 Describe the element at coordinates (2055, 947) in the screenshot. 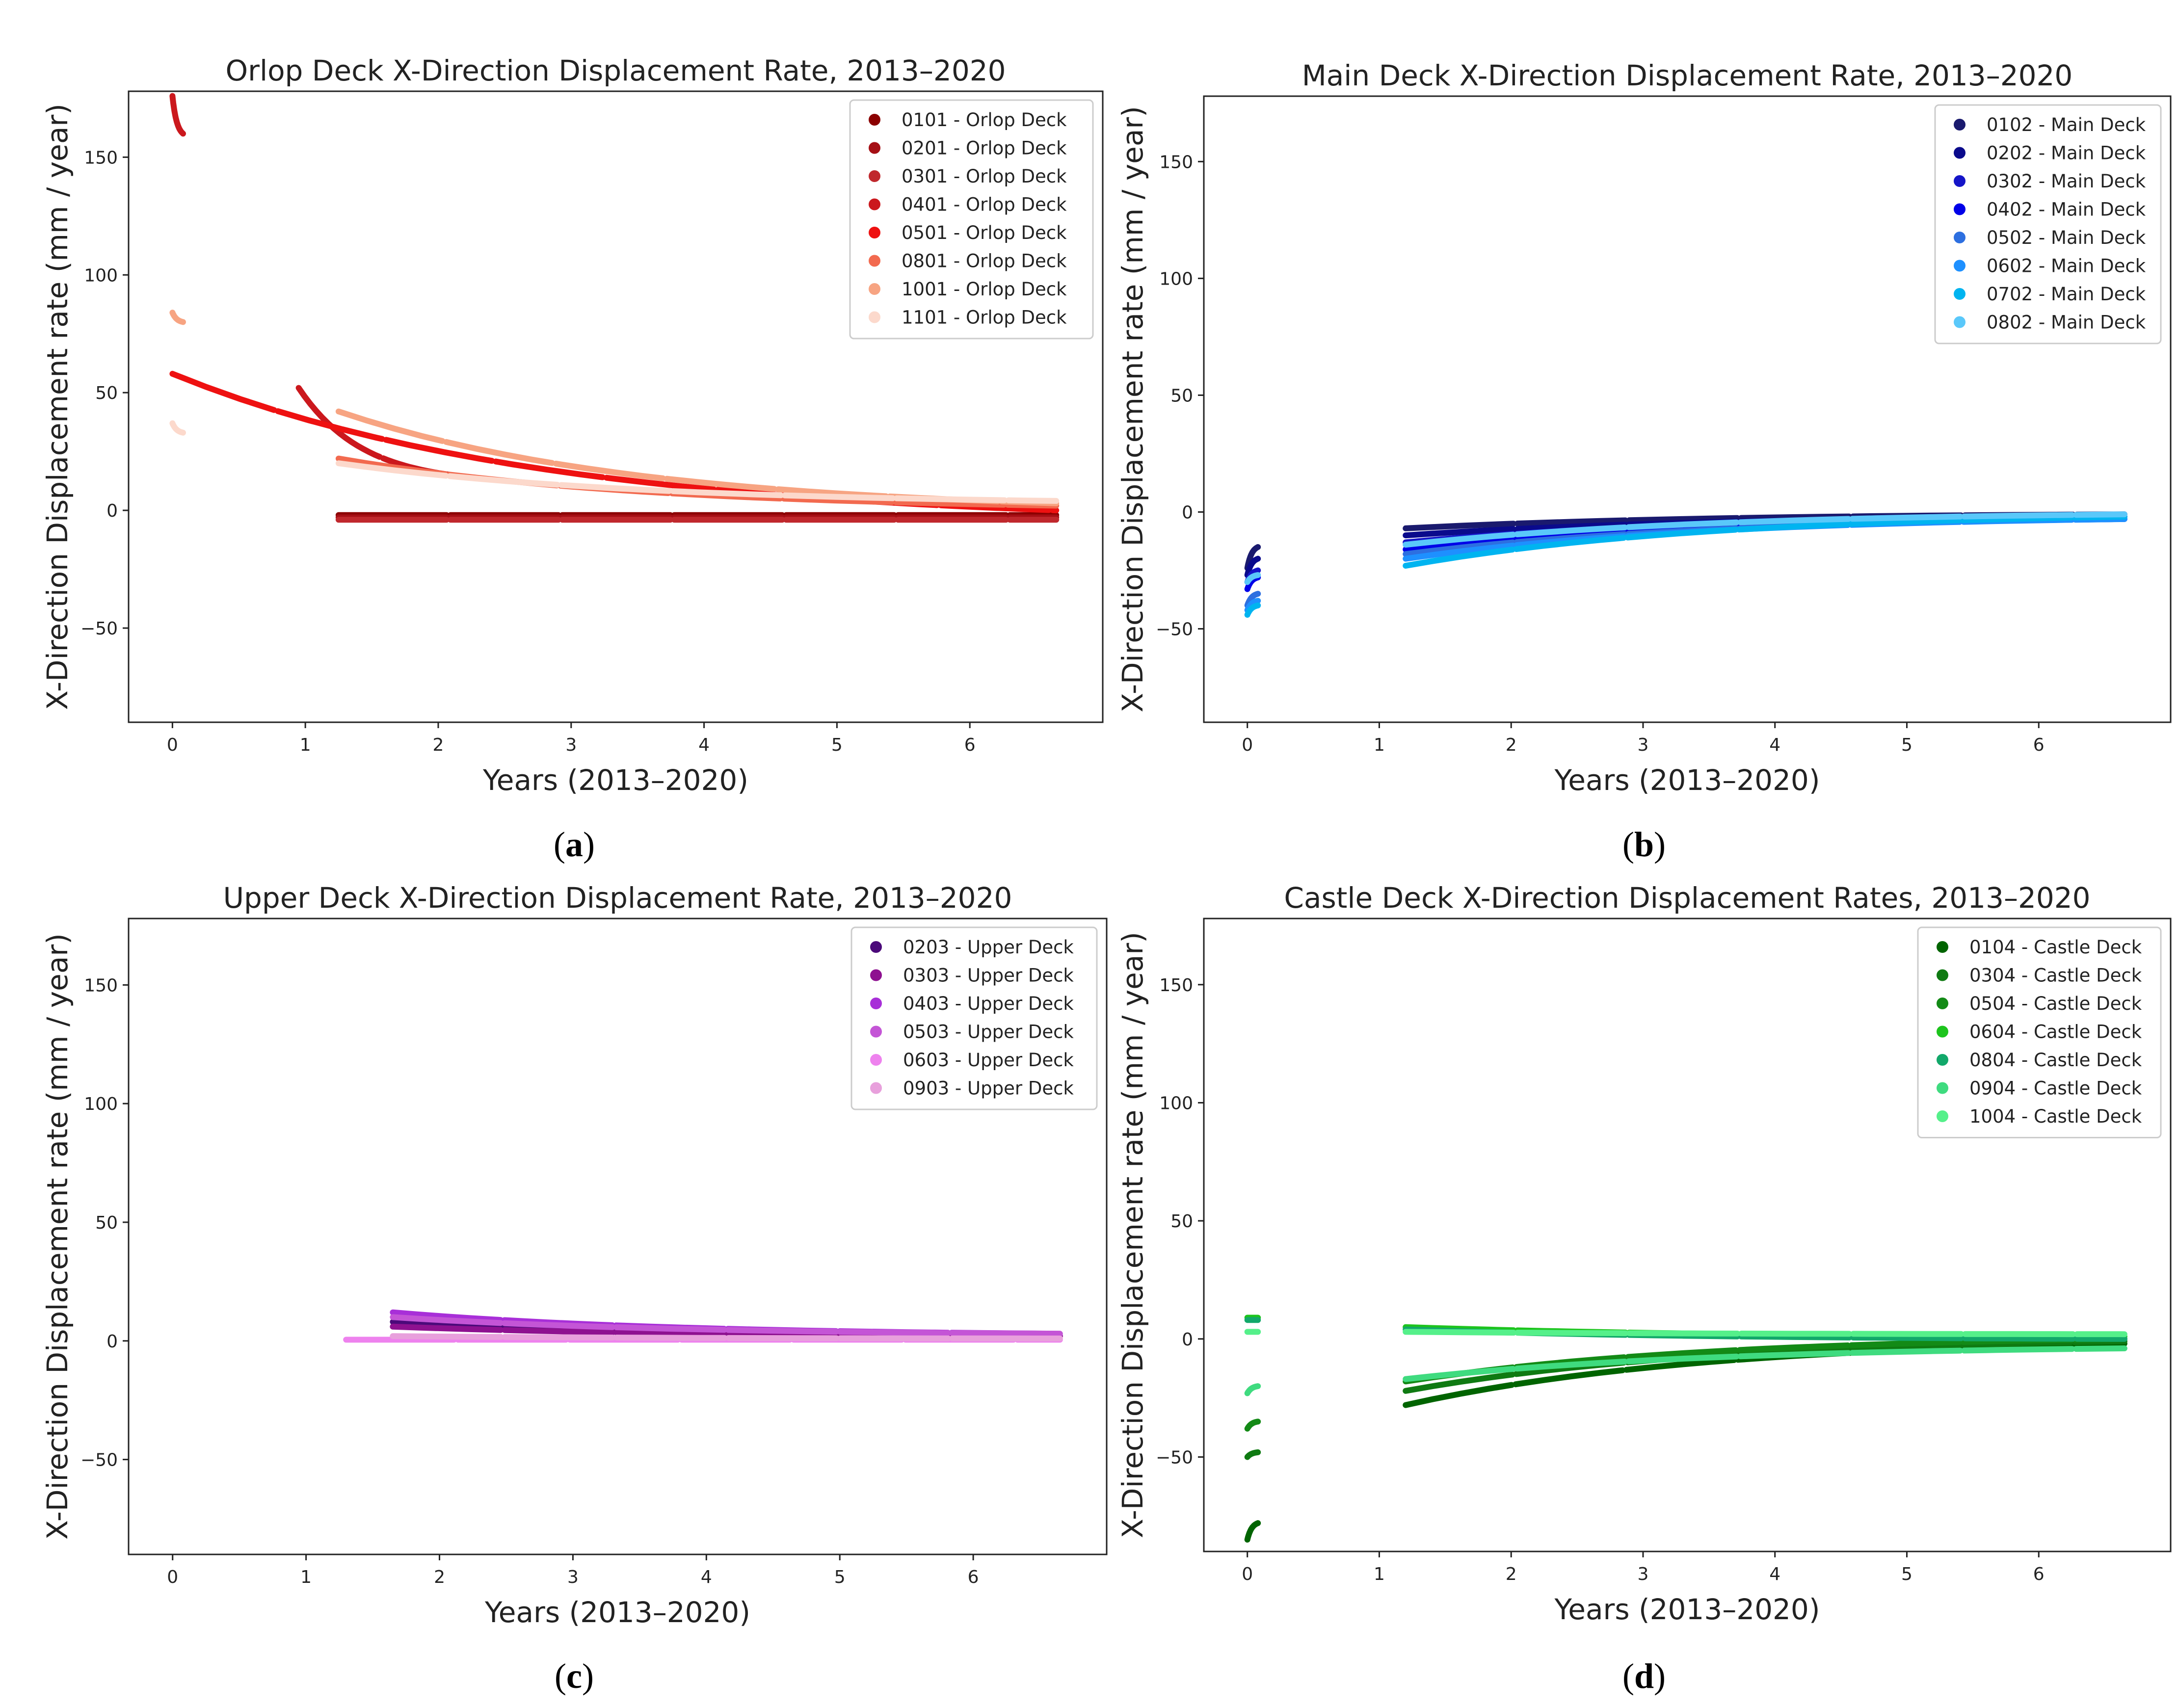

I see `legend-label: 0104 - Castle Deck` at that location.